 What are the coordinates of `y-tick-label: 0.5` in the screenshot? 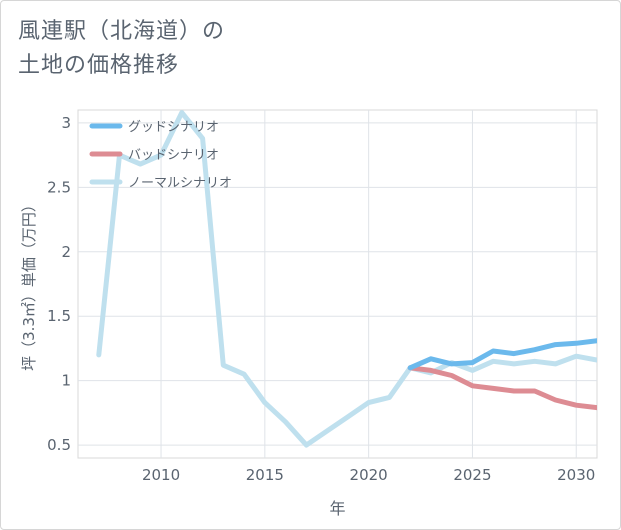 It's located at (59, 445).